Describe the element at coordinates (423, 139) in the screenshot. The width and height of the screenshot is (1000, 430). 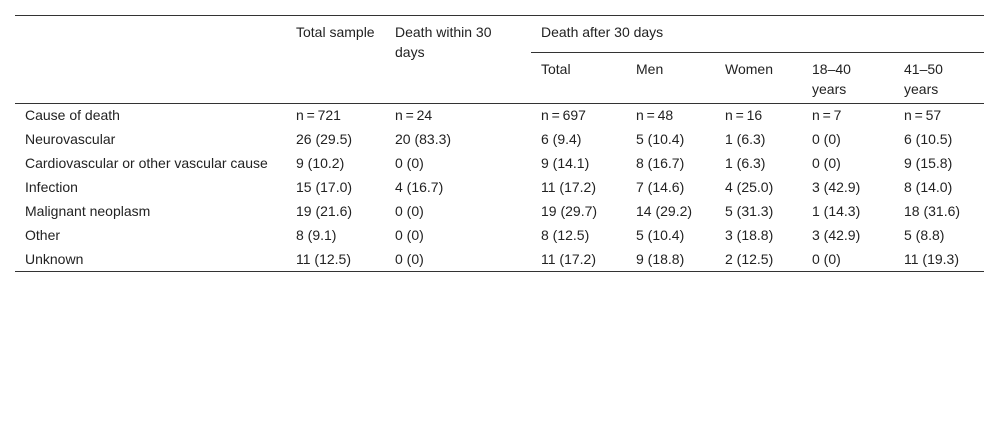
I see `table-cell: 20 (83.3)` at that location.